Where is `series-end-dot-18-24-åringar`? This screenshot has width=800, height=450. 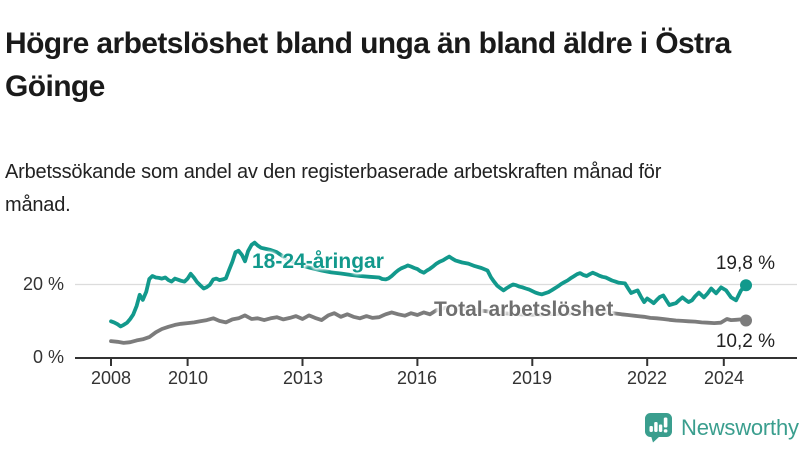
series-end-dot-18-24-åringar is located at coordinates (746, 285).